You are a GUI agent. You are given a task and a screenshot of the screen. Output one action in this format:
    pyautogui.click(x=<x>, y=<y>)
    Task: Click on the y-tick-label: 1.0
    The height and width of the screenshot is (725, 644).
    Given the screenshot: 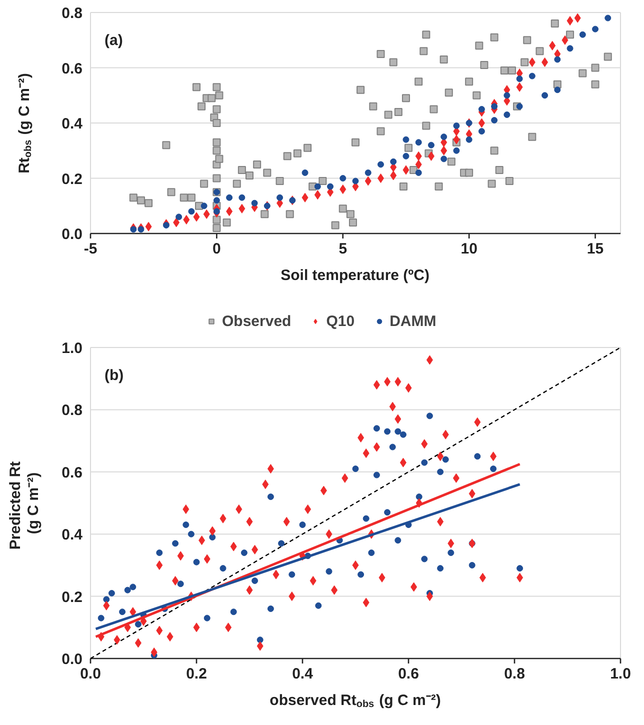 What is the action you would take?
    pyautogui.click(x=72, y=348)
    